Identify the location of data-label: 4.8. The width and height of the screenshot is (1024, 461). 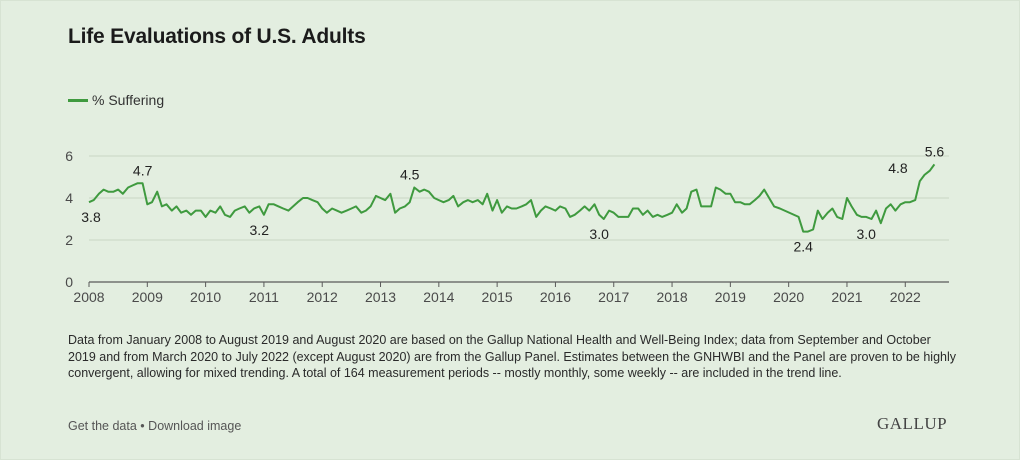
(898, 168).